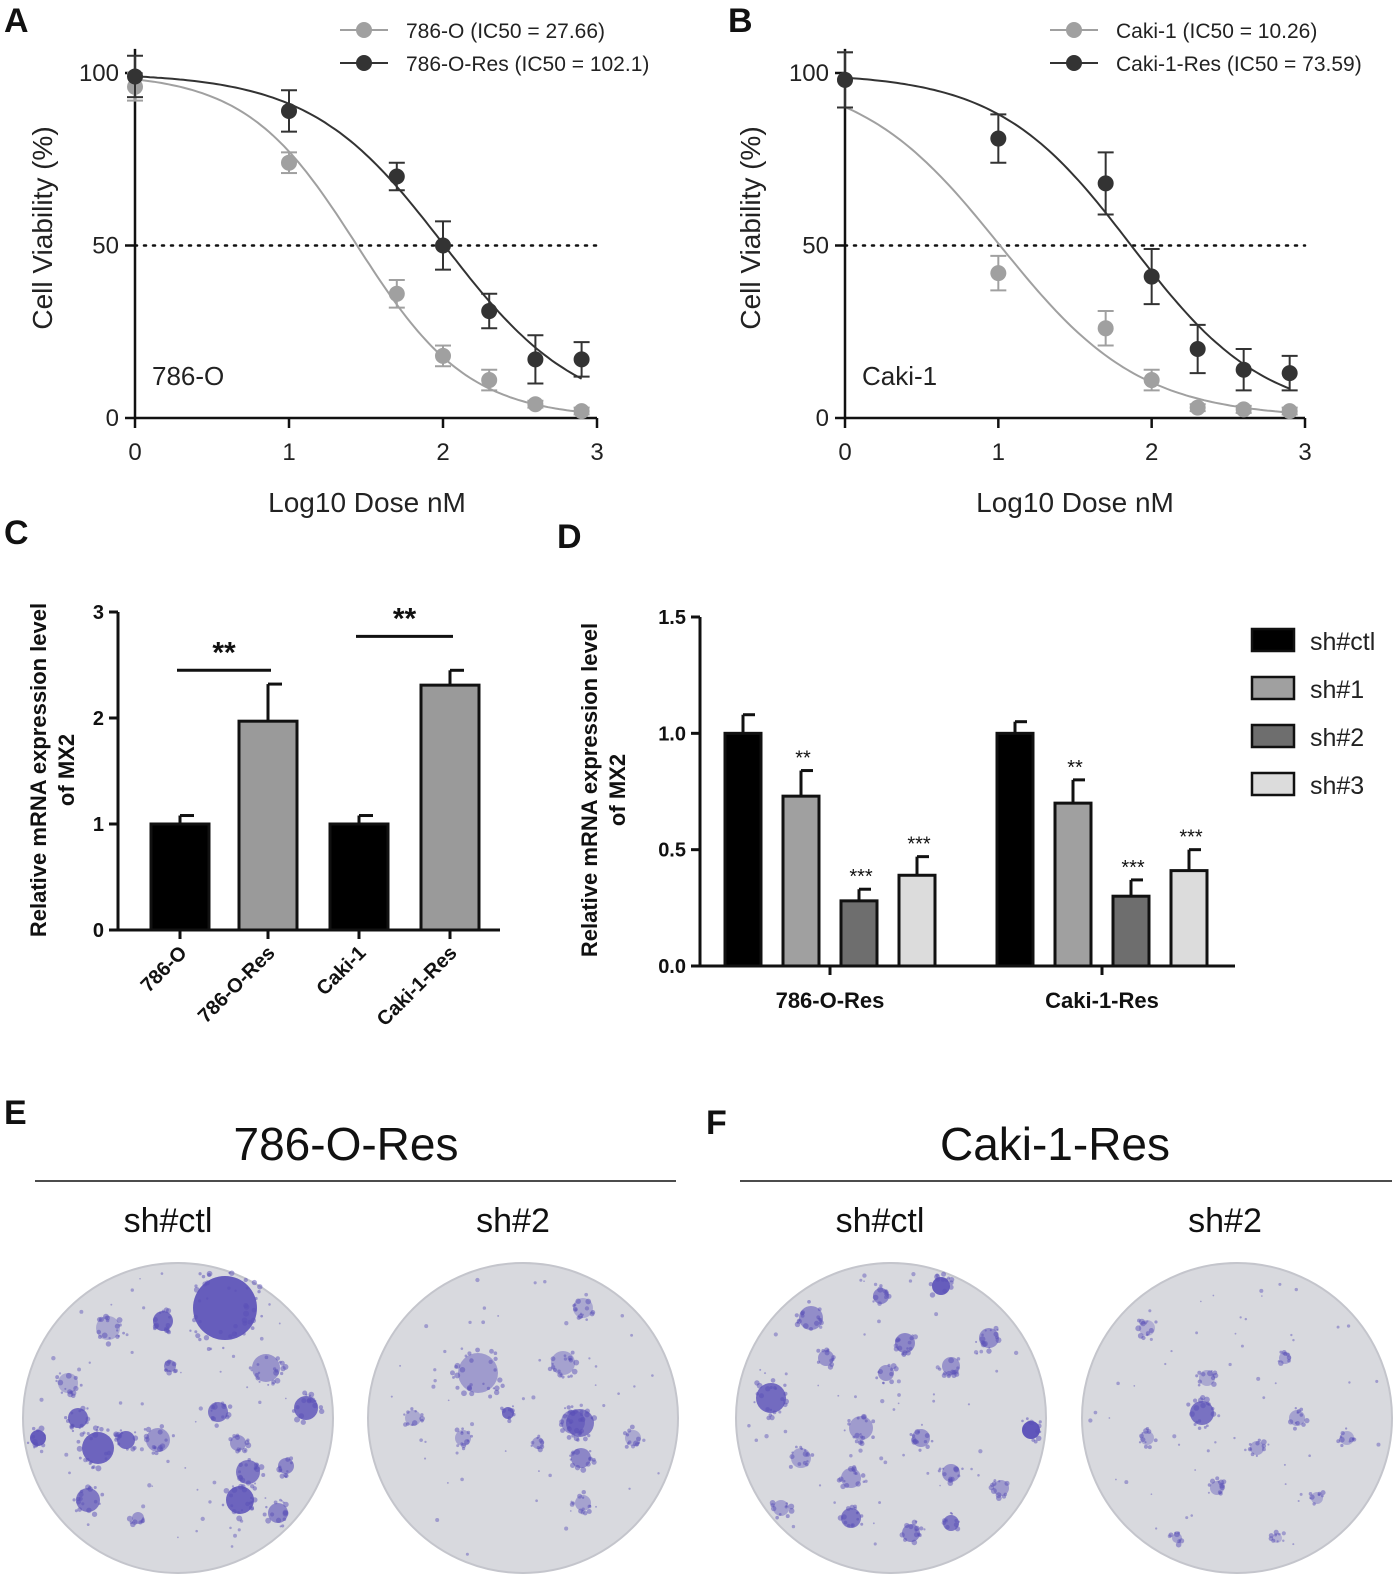 The height and width of the screenshot is (1575, 1398). Describe the element at coordinates (513, 1221) in the screenshot. I see `plate-label-sh2: sh#2` at that location.